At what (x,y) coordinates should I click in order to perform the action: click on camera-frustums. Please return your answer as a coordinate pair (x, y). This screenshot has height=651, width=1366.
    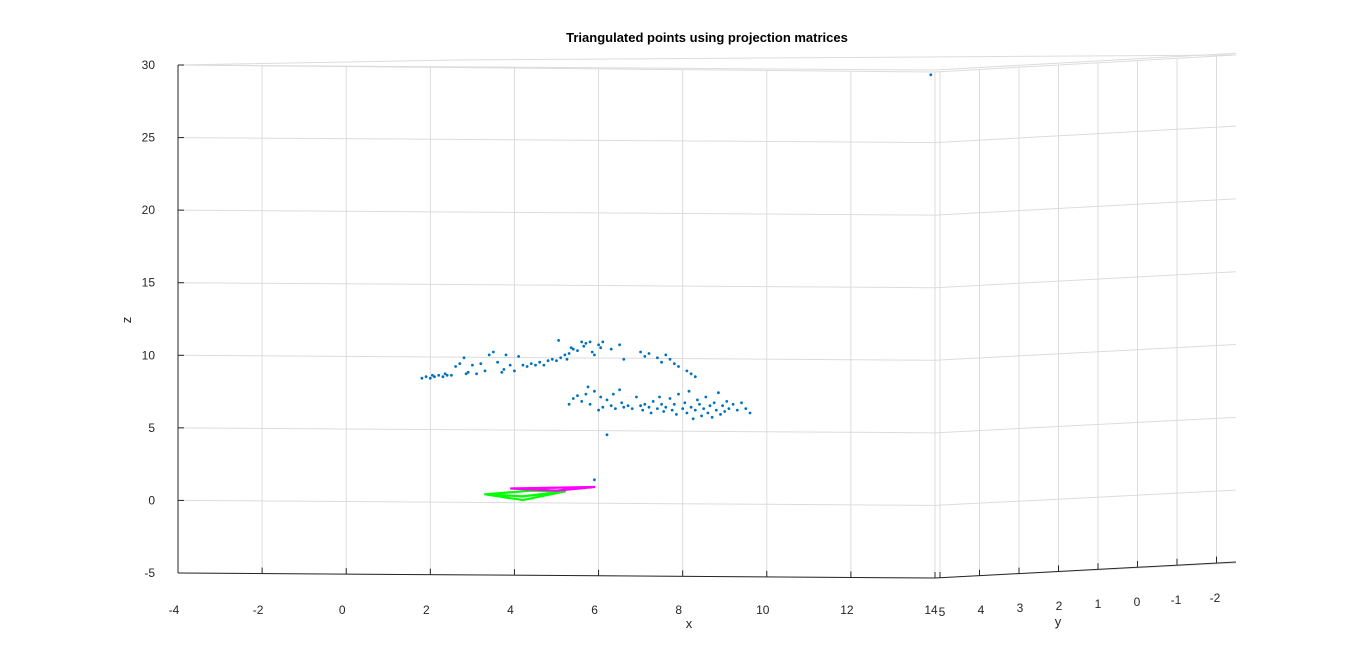
    Looking at the image, I should click on (539, 493).